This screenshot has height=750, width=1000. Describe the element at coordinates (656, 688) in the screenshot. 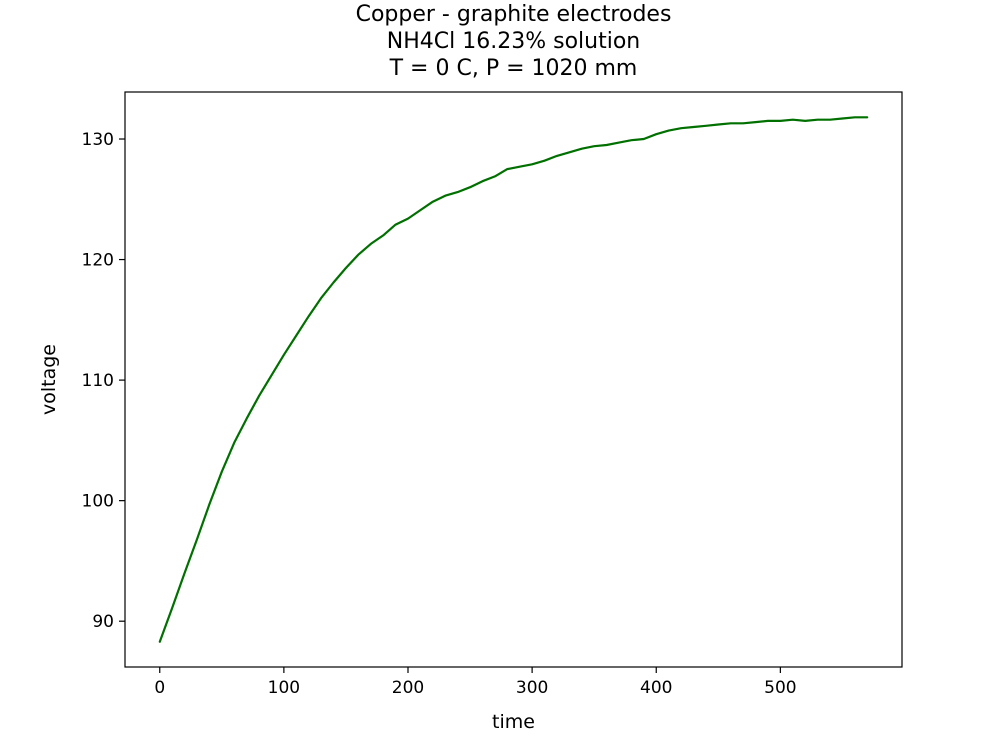

I see `x-tick-label: 400` at that location.